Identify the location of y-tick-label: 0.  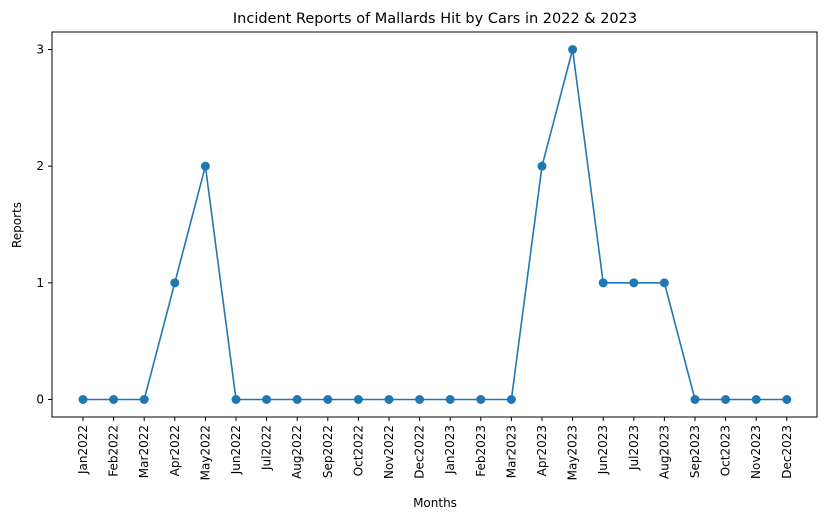
(40, 400).